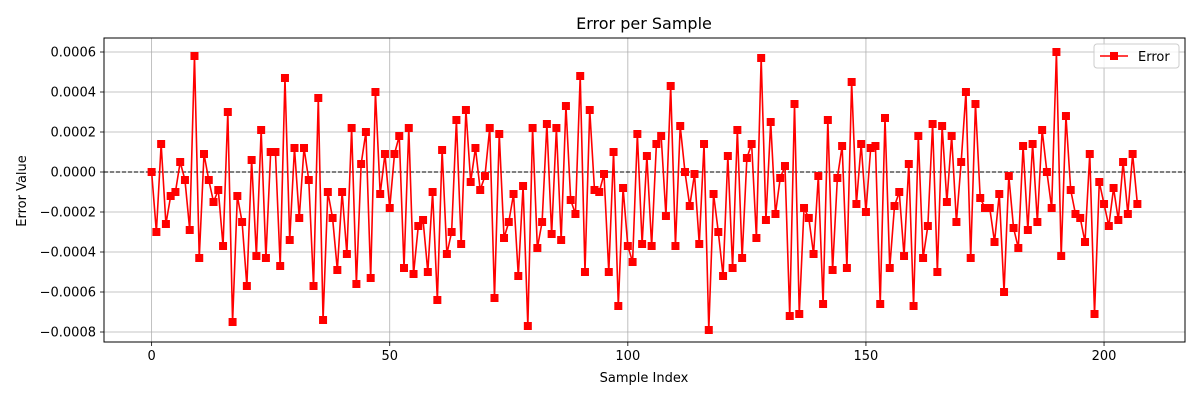 The image size is (1200, 400). Describe the element at coordinates (1154, 57) in the screenshot. I see `legend-label: Error` at that location.